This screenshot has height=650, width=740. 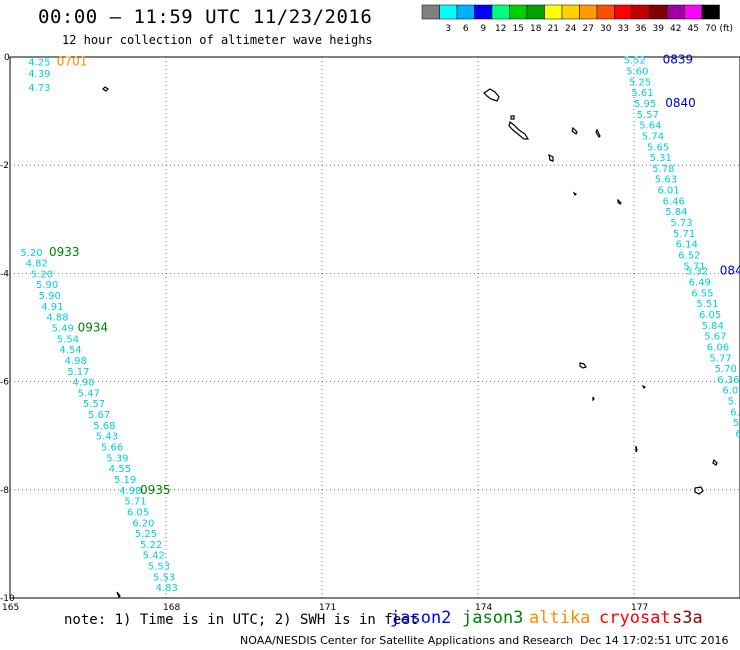 I want to click on x-tick-label: 168, so click(x=171, y=608).